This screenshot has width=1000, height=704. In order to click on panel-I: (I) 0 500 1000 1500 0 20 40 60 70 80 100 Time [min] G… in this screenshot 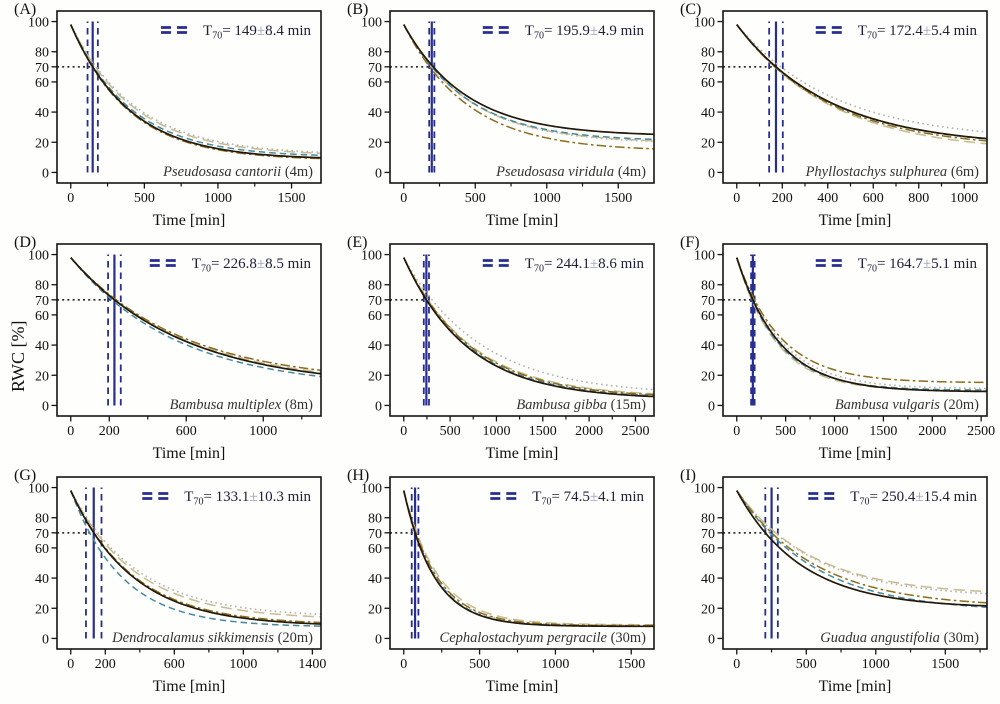, I will do `click(833, 583)`.